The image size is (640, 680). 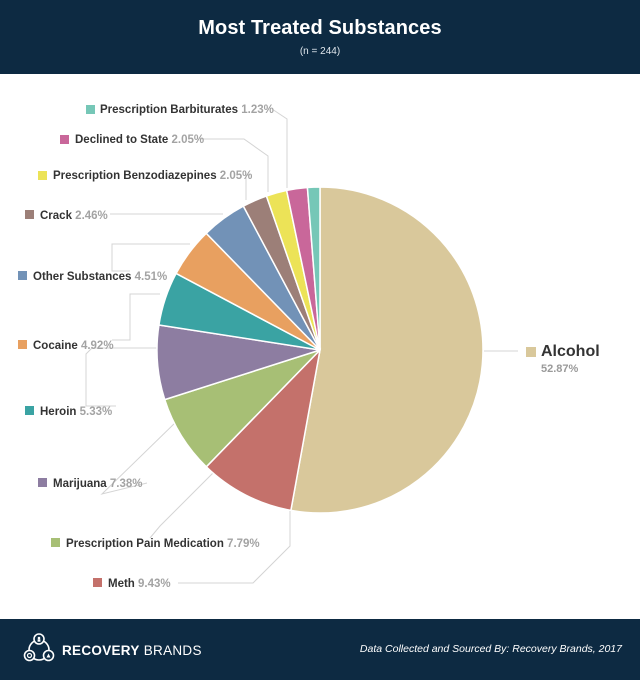 I want to click on pie-slice-prescription-barbiturates, so click(x=313, y=268).